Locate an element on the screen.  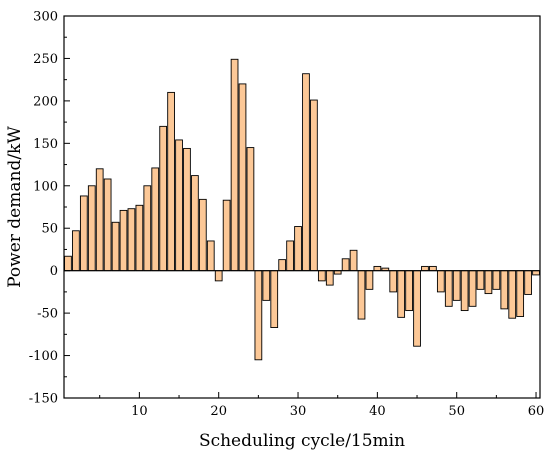
y-tick-label: 100 is located at coordinates (45, 186).